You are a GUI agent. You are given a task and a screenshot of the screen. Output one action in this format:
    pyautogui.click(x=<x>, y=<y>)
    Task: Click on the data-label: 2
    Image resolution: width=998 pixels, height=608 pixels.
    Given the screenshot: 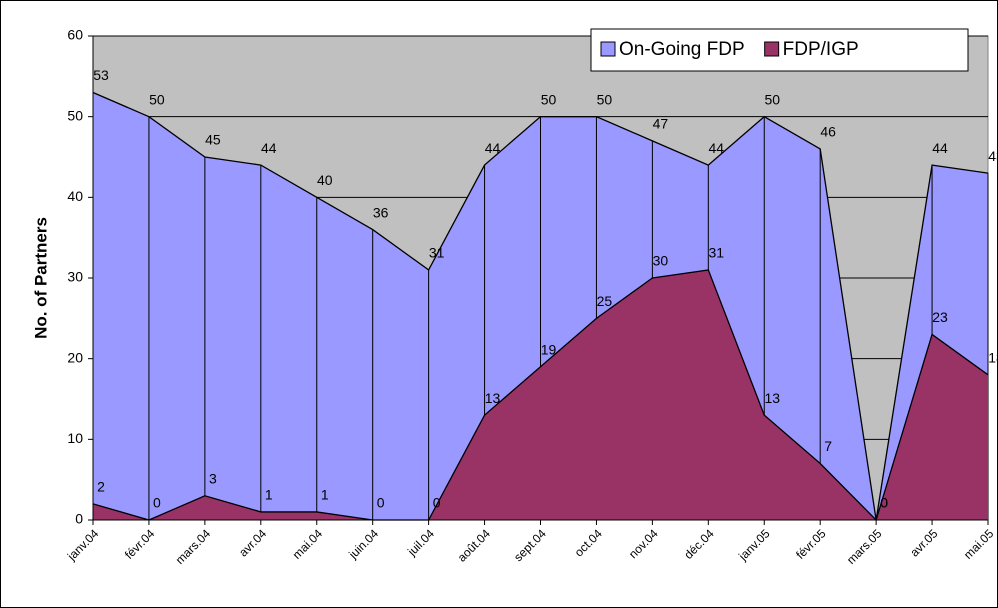 What is the action you would take?
    pyautogui.click(x=101, y=487)
    